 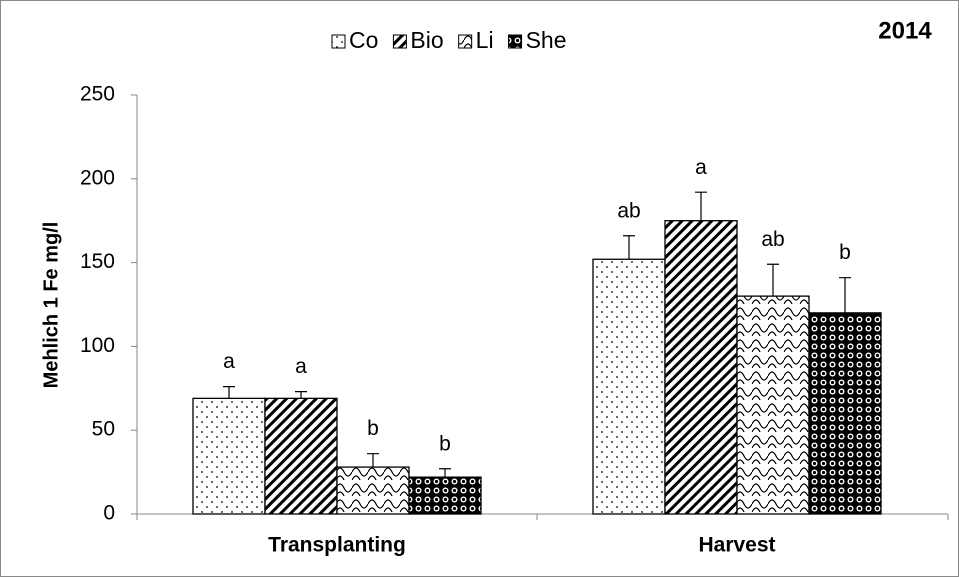 I want to click on legend-label: Bio, so click(x=426, y=40).